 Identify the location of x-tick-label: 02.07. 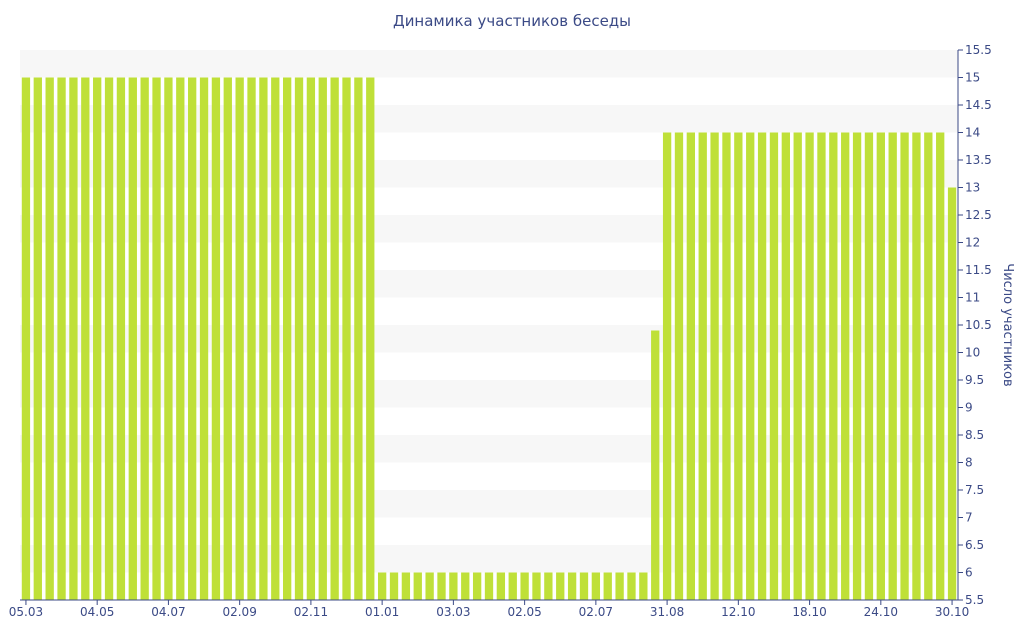
(596, 612).